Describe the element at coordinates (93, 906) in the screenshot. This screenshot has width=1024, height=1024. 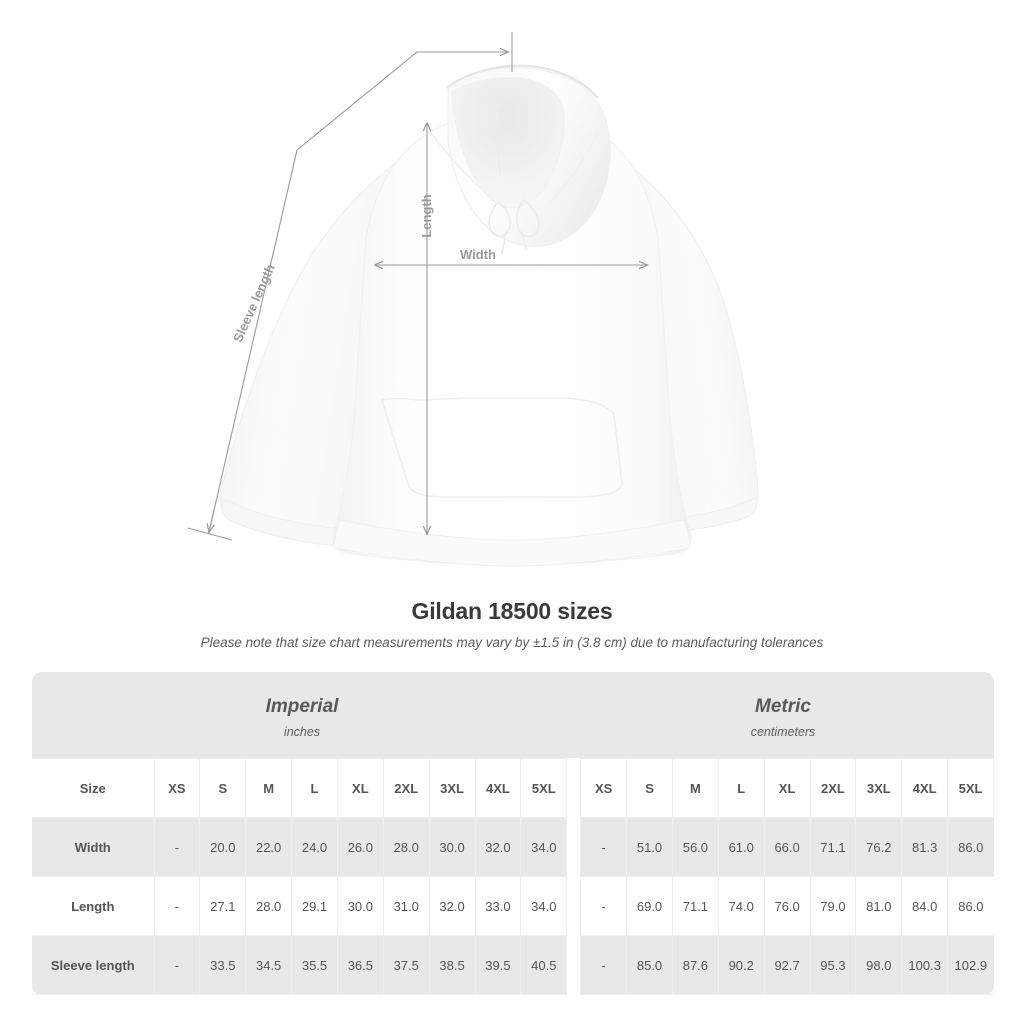
I see `row-label: Length` at that location.